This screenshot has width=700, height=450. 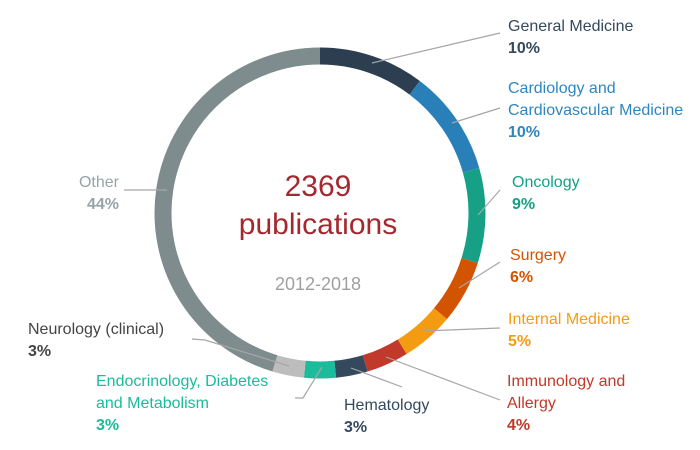 What do you see at coordinates (571, 26) in the screenshot?
I see `slice-label: General Medicine` at bounding box center [571, 26].